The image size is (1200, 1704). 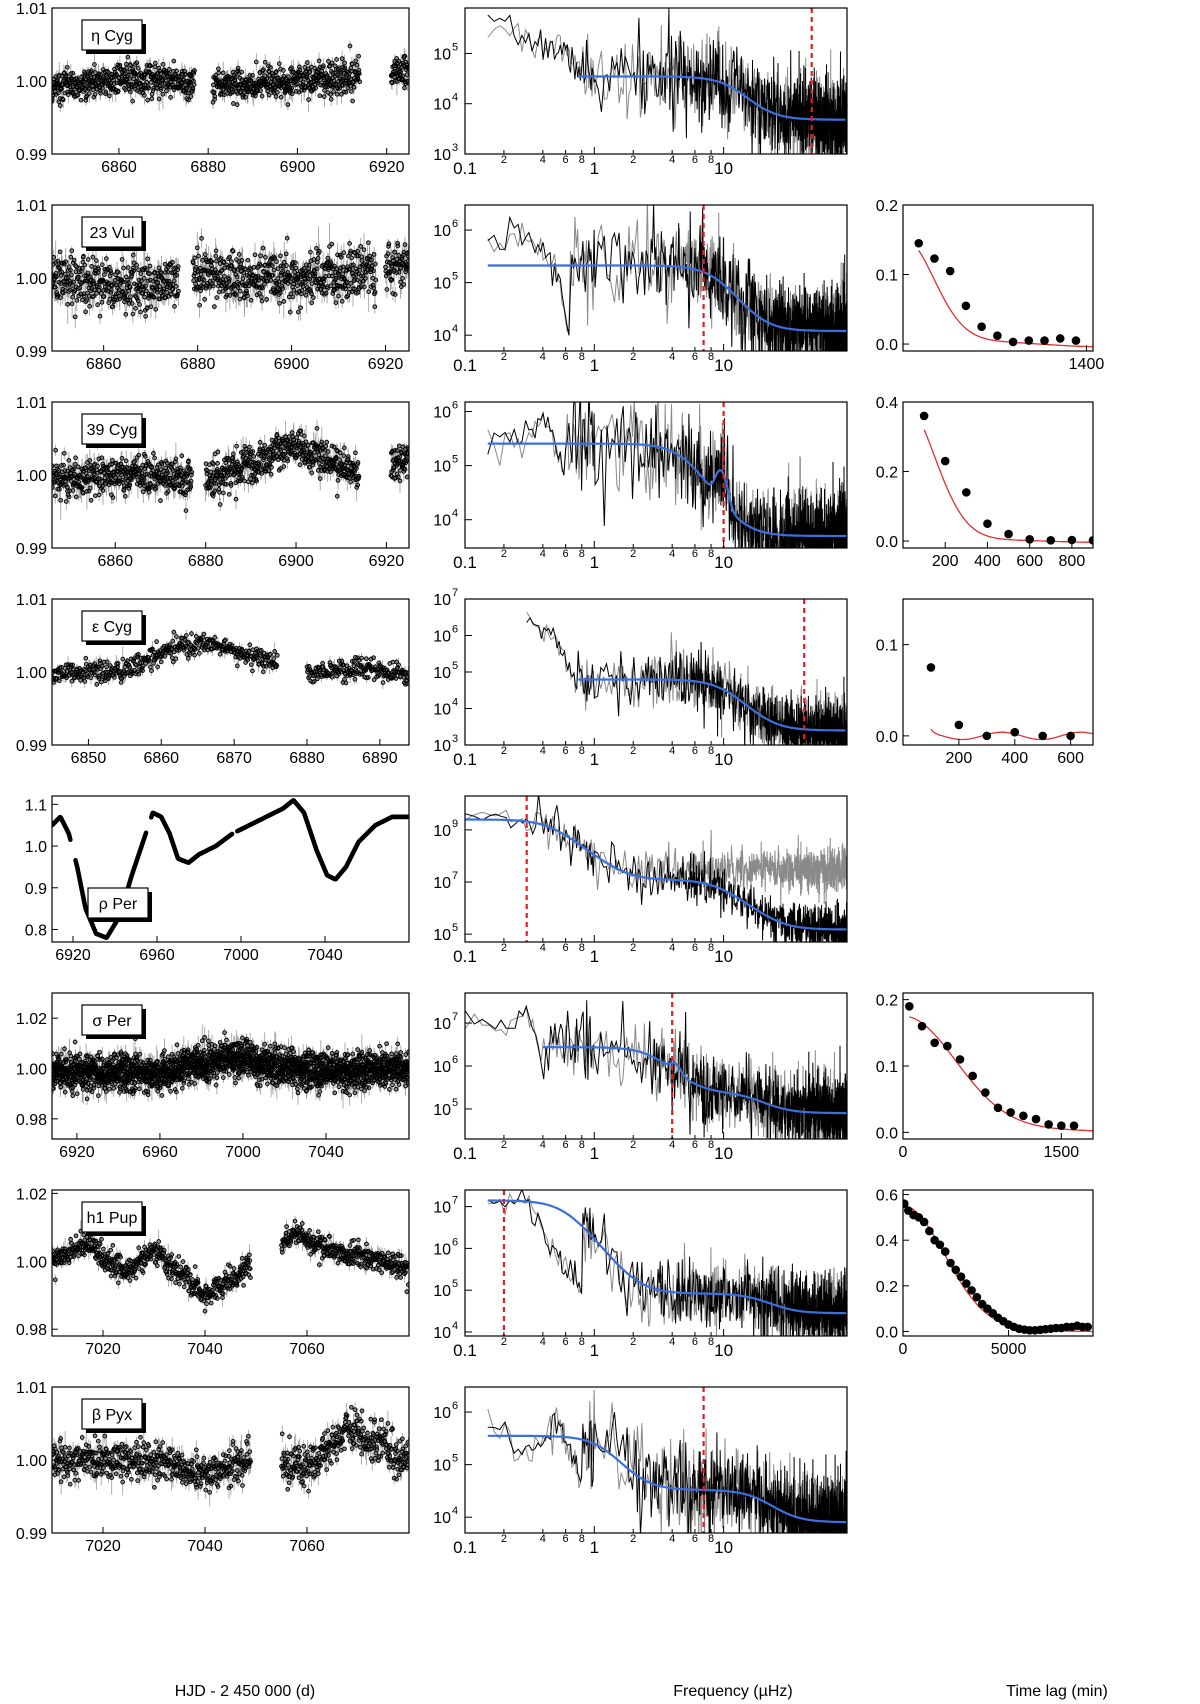 What do you see at coordinates (455, 1511) in the screenshot?
I see `psd-y-tick-exponent: 4` at bounding box center [455, 1511].